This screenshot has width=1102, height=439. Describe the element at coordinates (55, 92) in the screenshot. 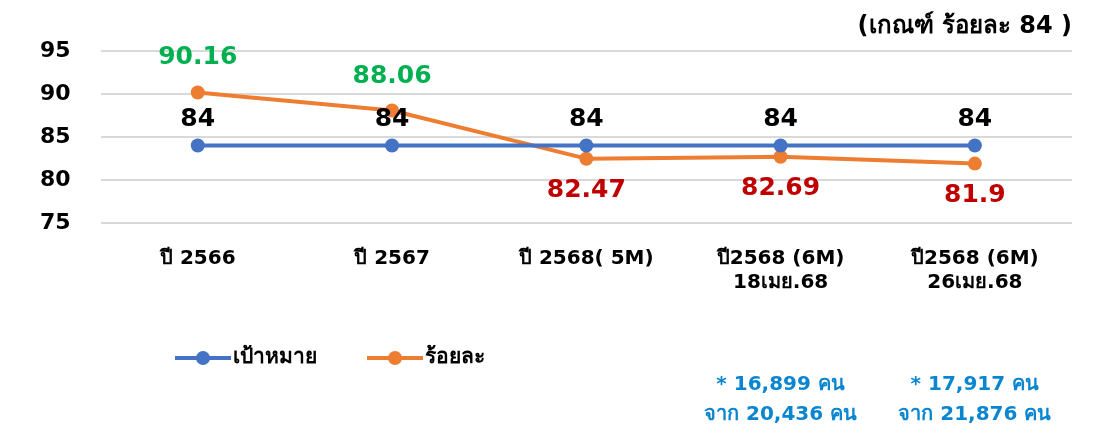

I see `y-tick-label: 90` at that location.